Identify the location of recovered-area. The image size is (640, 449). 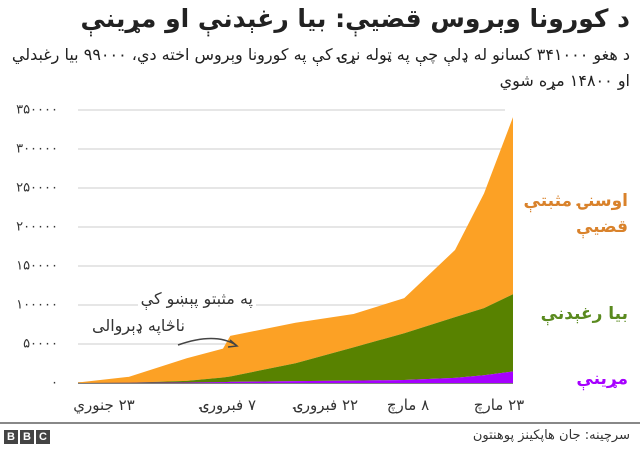
(295, 338).